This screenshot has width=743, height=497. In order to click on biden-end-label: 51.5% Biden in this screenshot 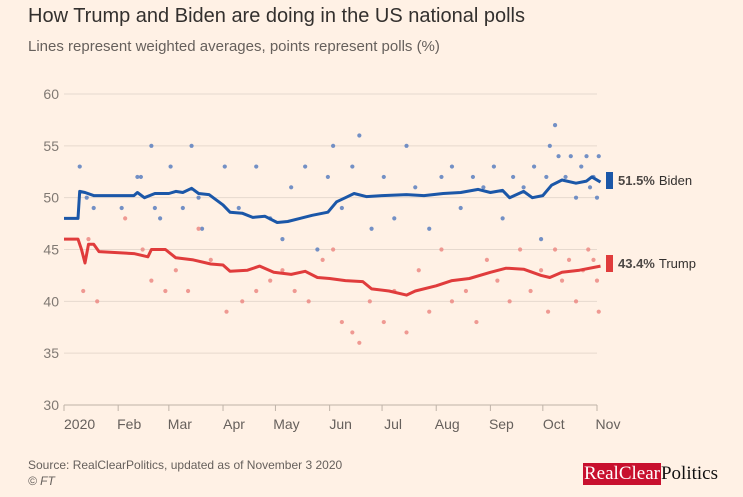, I will do `click(649, 180)`.